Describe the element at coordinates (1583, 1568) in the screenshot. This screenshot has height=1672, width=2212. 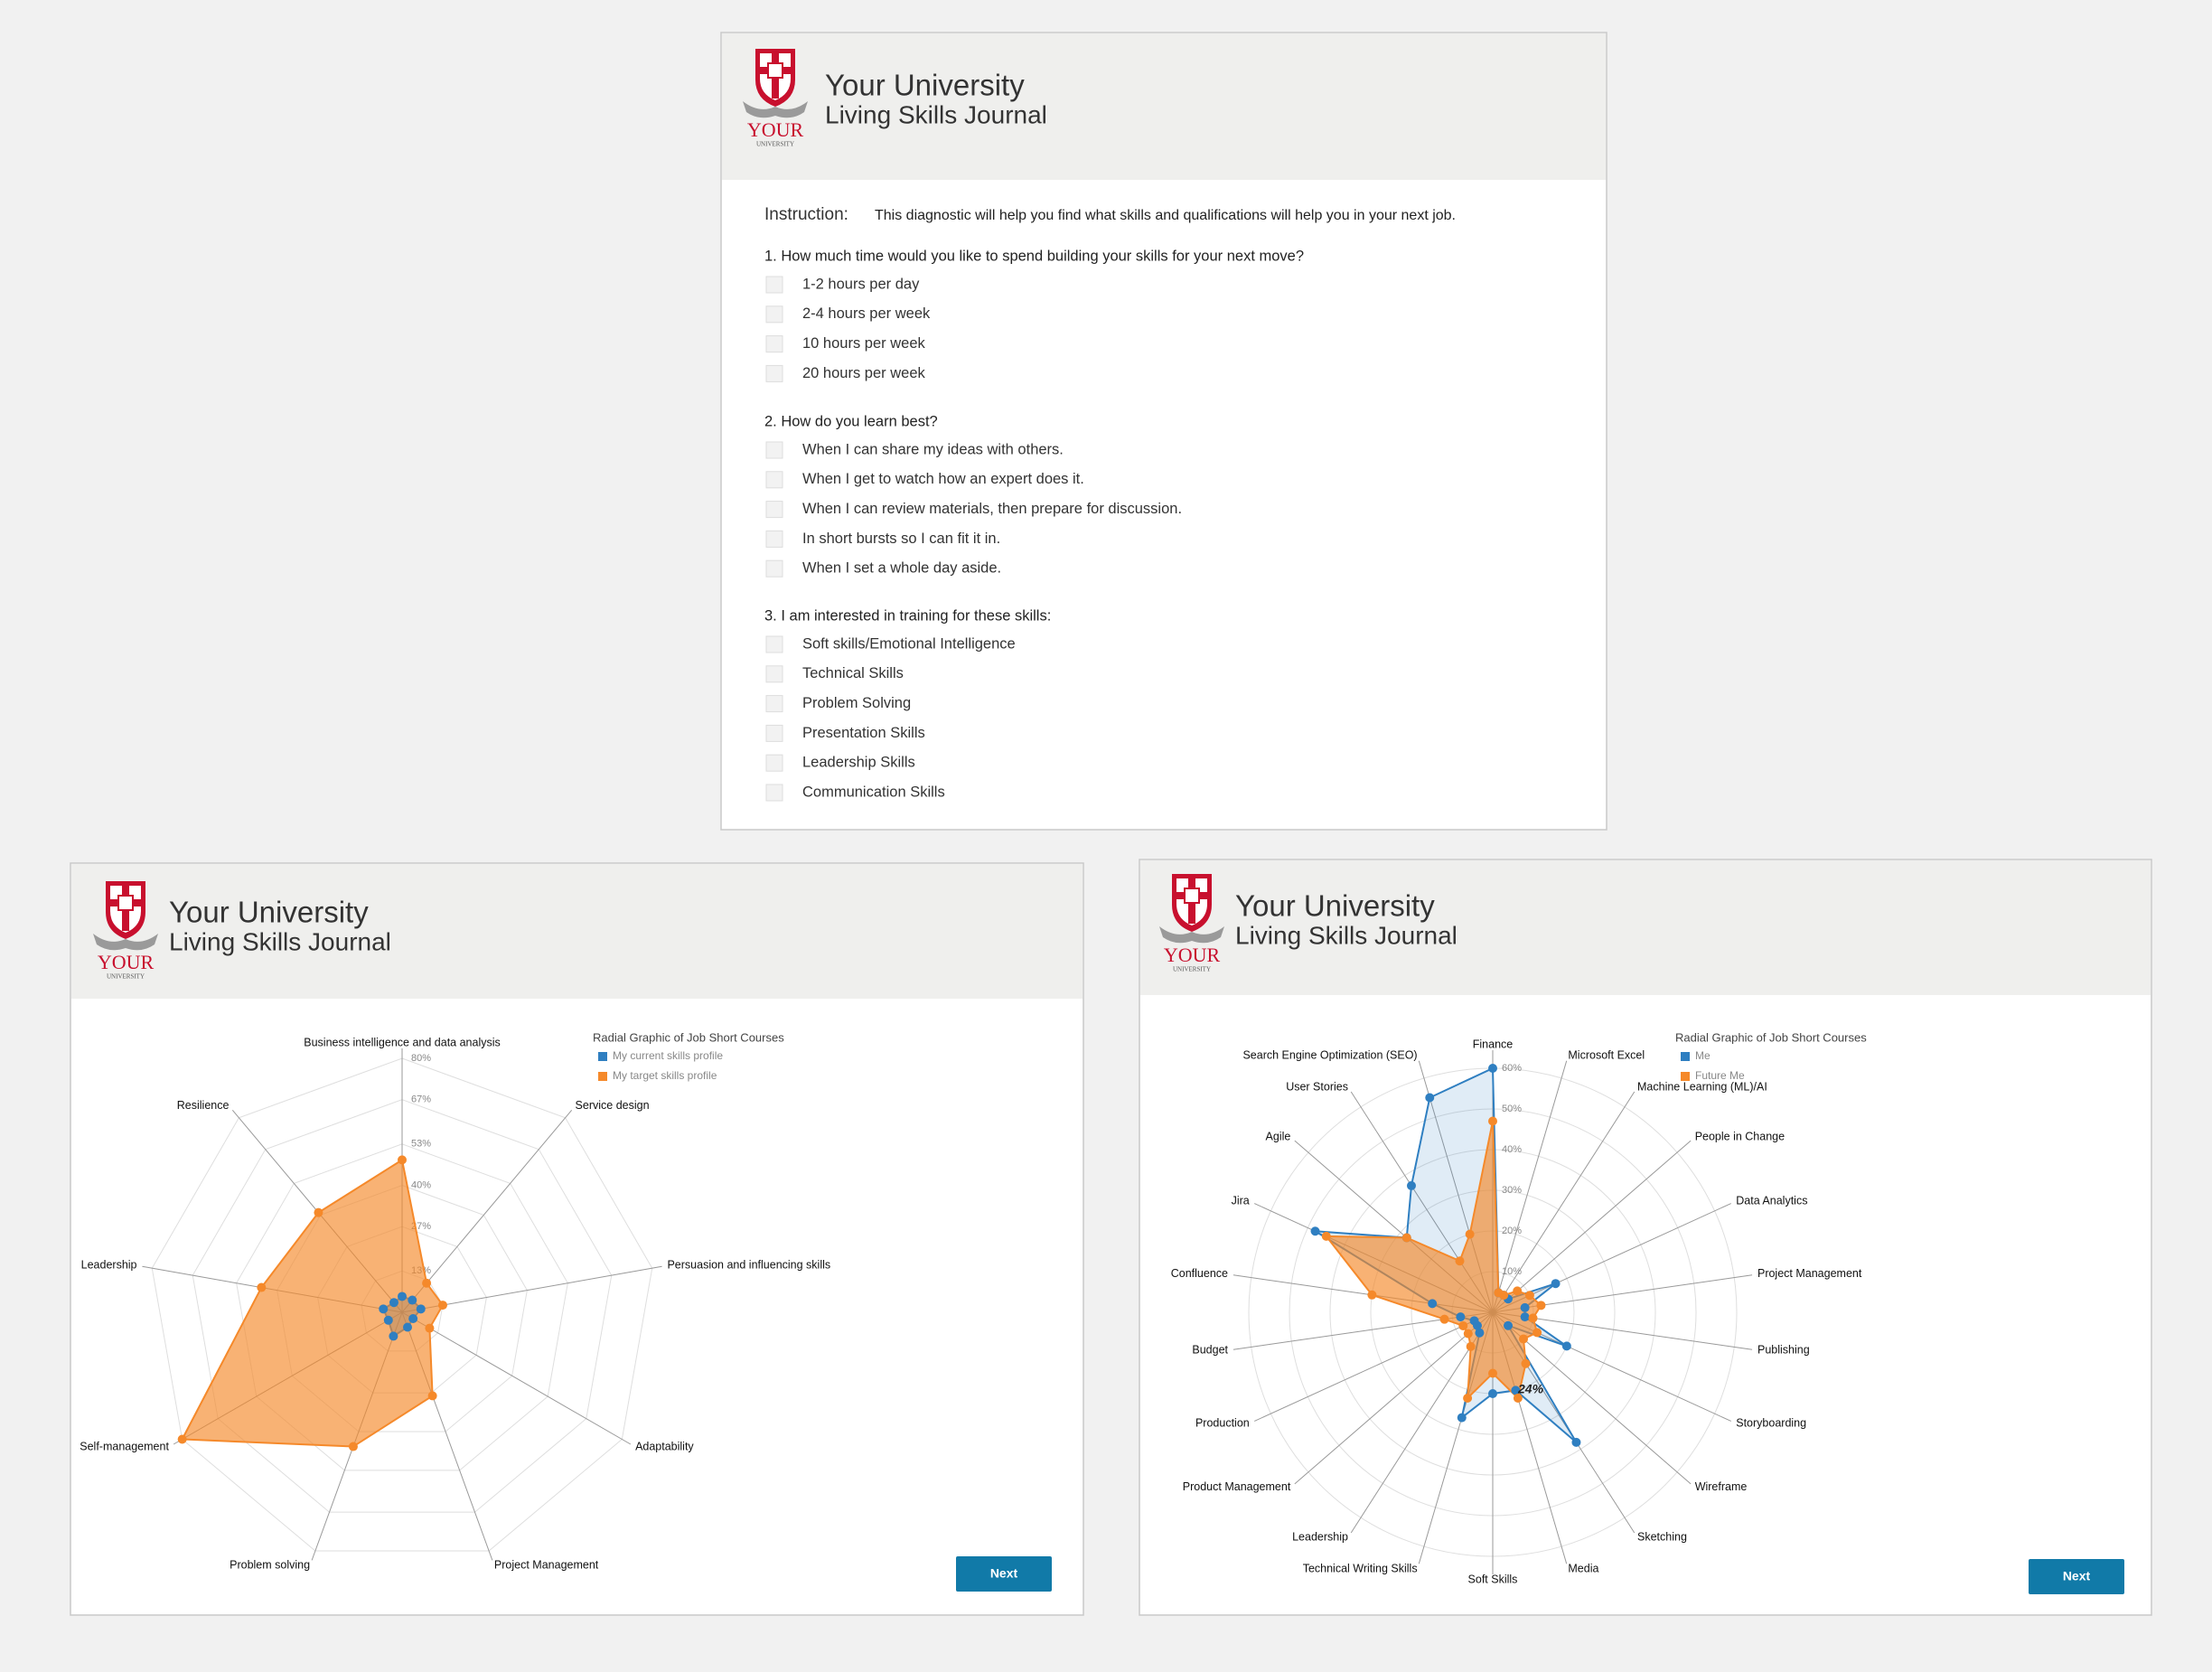
I see `axis-label: Media` at that location.